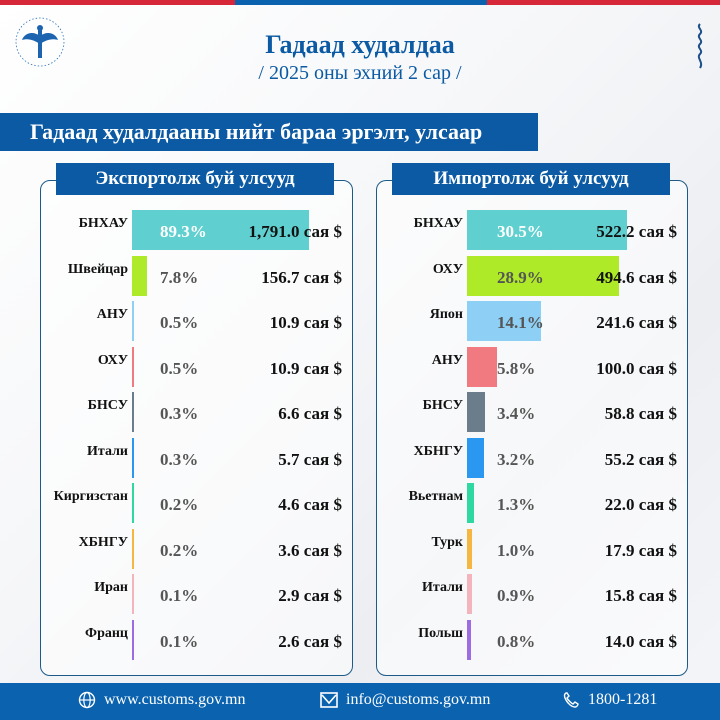 The height and width of the screenshot is (720, 720). I want to click on mail-icon, so click(329, 700).